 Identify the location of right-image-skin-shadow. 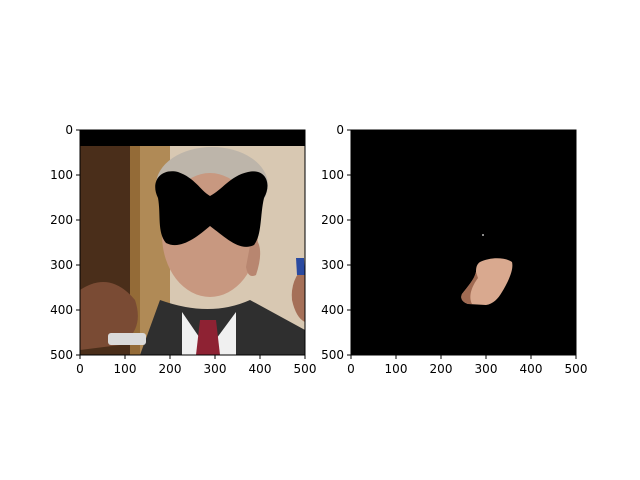
(469, 288).